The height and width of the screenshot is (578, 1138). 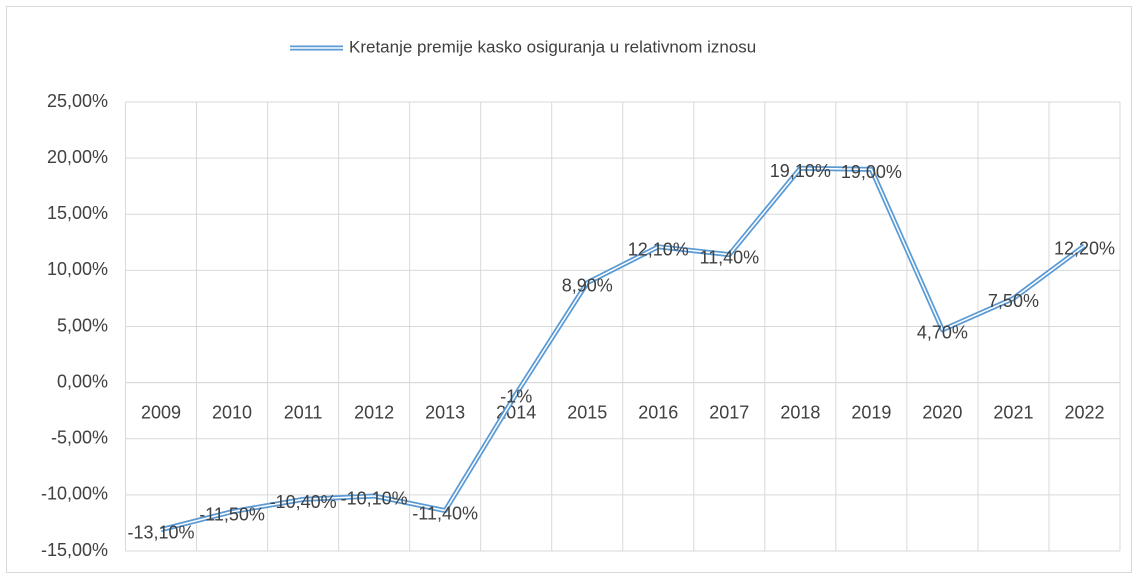 What do you see at coordinates (942, 412) in the screenshot?
I see `x-tick-label: 2020` at bounding box center [942, 412].